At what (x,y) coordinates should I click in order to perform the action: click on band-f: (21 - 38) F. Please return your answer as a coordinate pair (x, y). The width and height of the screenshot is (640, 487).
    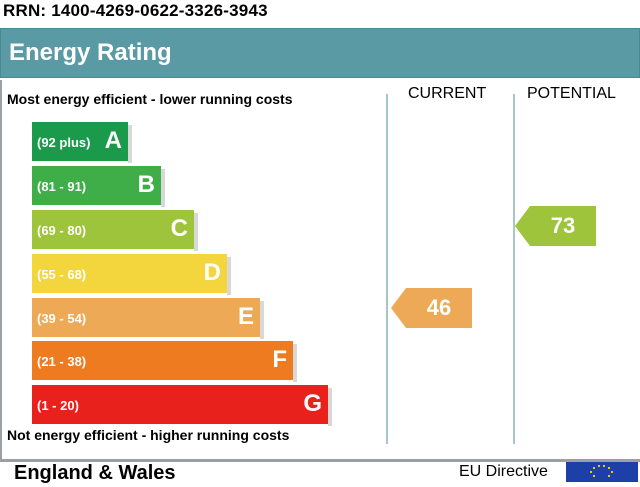
    Looking at the image, I should click on (164, 361).